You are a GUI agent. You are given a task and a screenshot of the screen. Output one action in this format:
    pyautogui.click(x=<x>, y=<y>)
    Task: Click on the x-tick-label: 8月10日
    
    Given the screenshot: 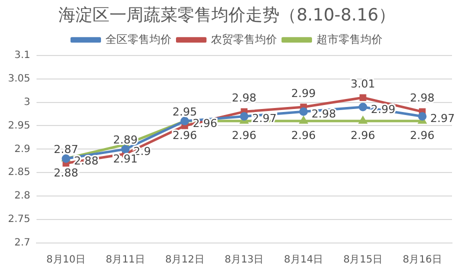 What is the action you would take?
    pyautogui.click(x=66, y=260)
    